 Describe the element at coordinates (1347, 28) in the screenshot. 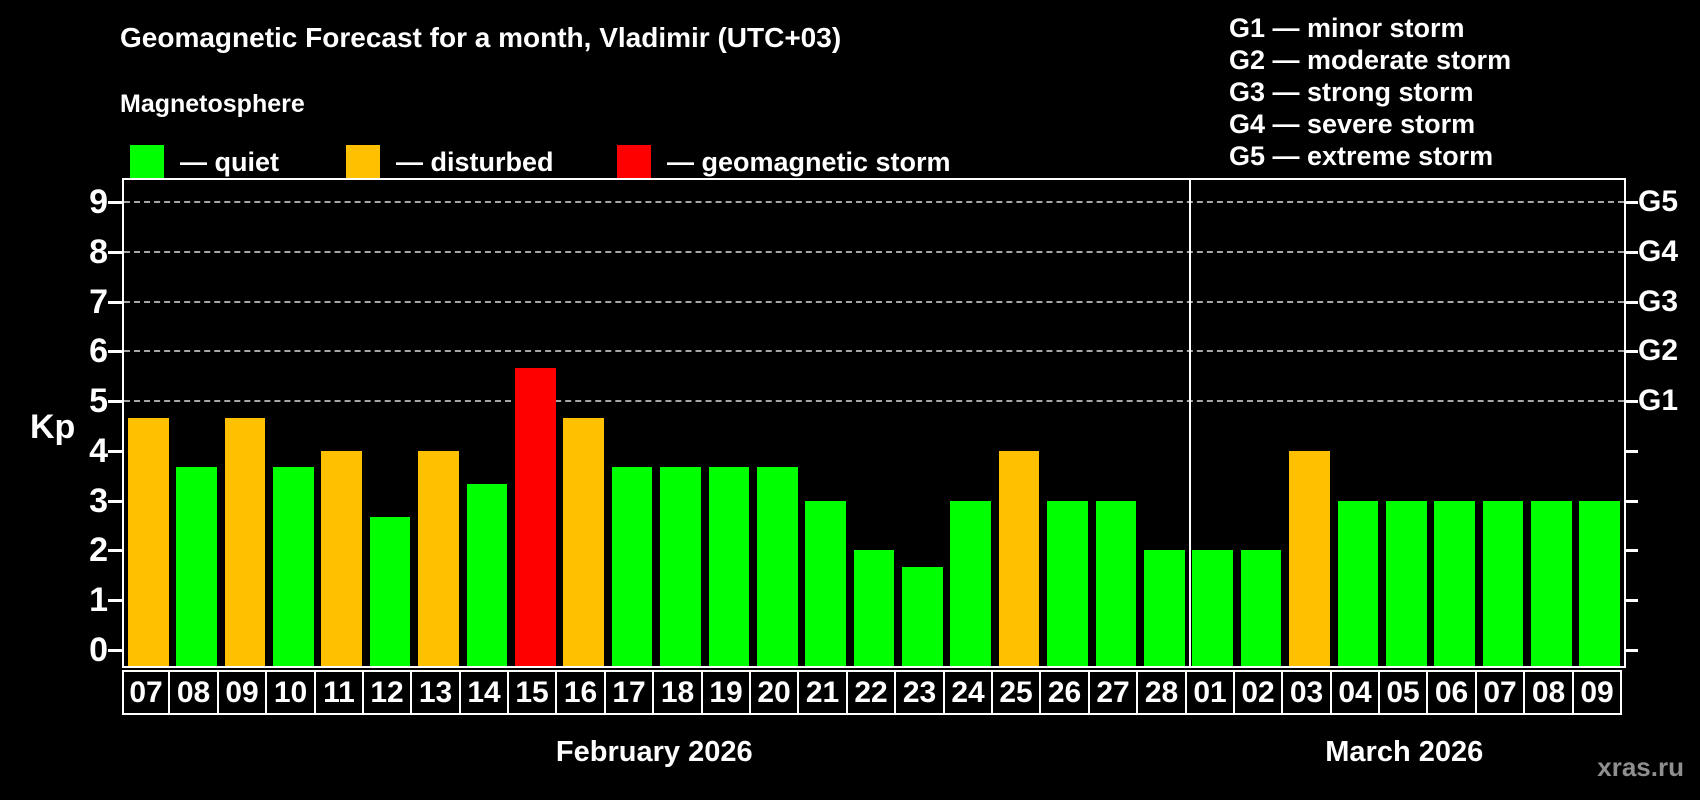

I see `storm-scale-line: G1 — minor storm` at that location.